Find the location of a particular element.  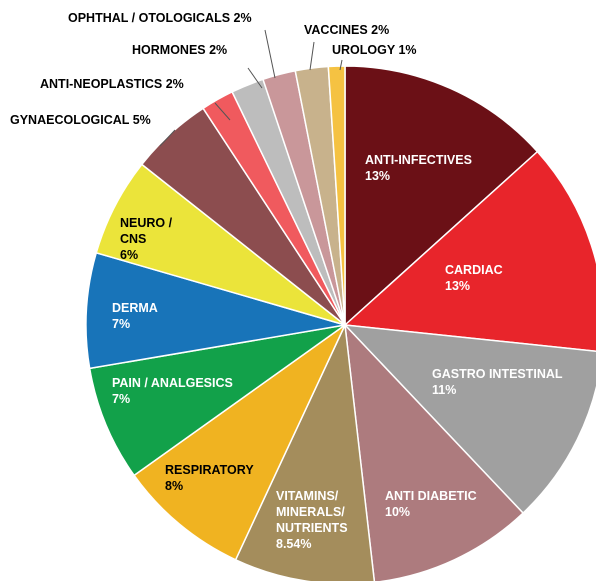

slice-label: DERMA 7% is located at coordinates (135, 316).